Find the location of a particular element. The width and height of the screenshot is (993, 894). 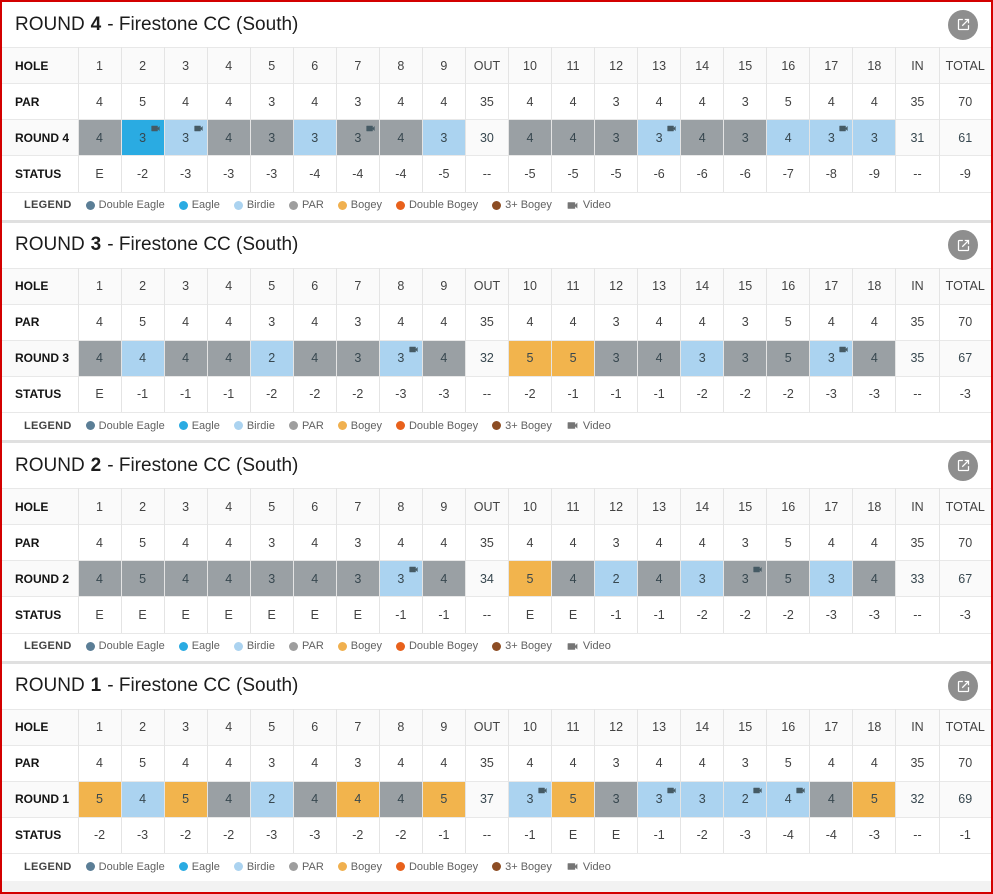

score-cell: 61 is located at coordinates (964, 137).